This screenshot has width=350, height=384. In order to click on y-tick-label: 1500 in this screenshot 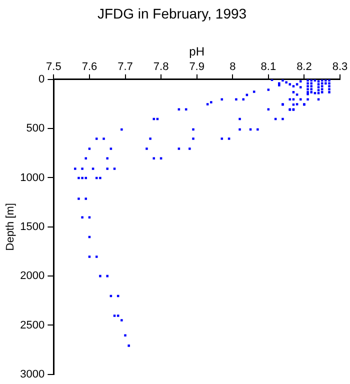, I will do `click(32, 226)`.